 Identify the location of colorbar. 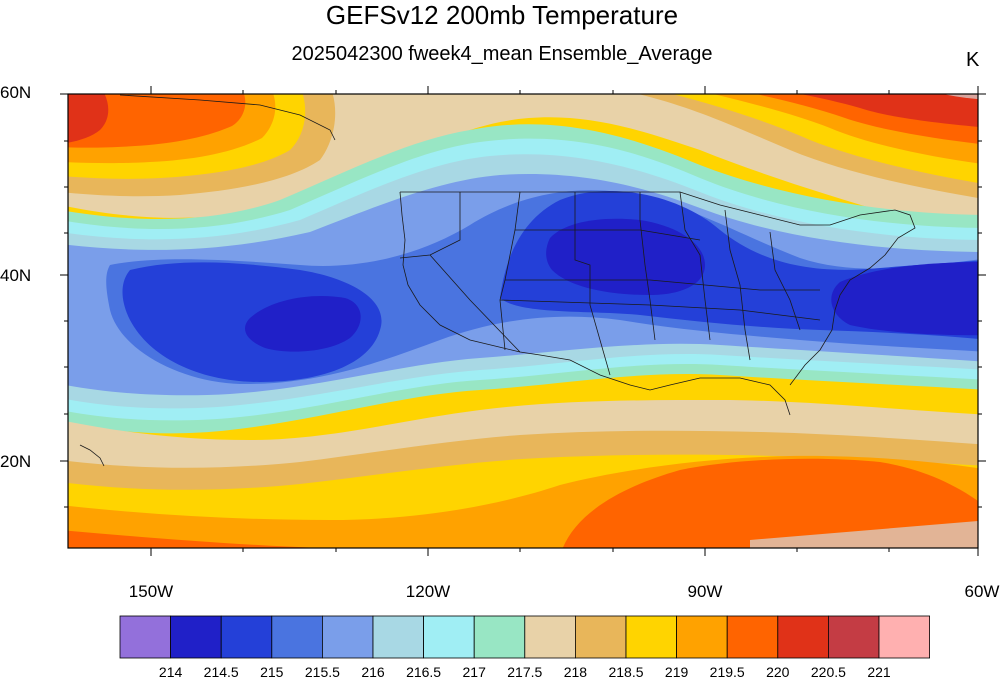
(524, 637).